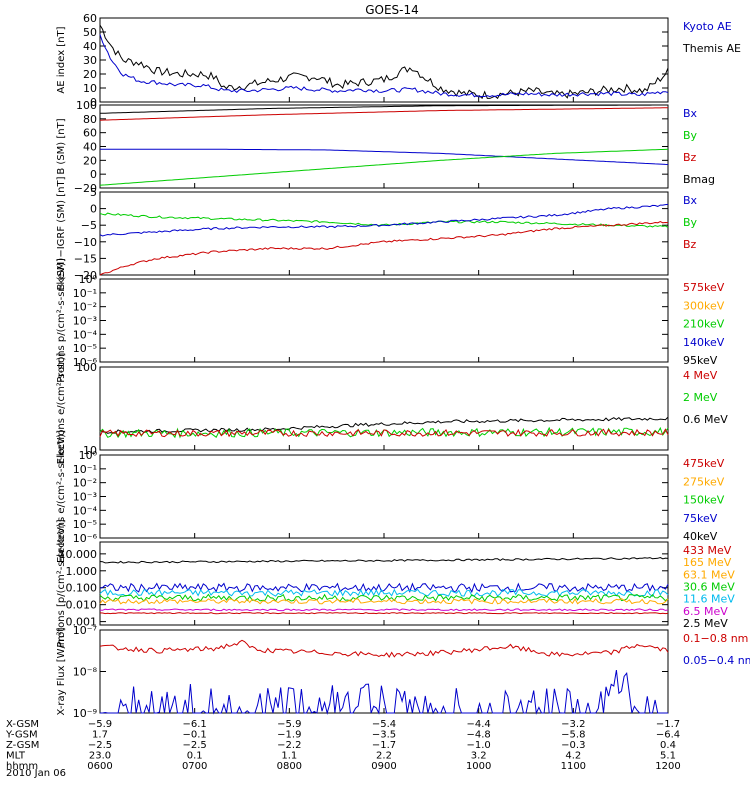  Describe the element at coordinates (384, 613) in the screenshot. I see `series-line-433 MeV` at that location.